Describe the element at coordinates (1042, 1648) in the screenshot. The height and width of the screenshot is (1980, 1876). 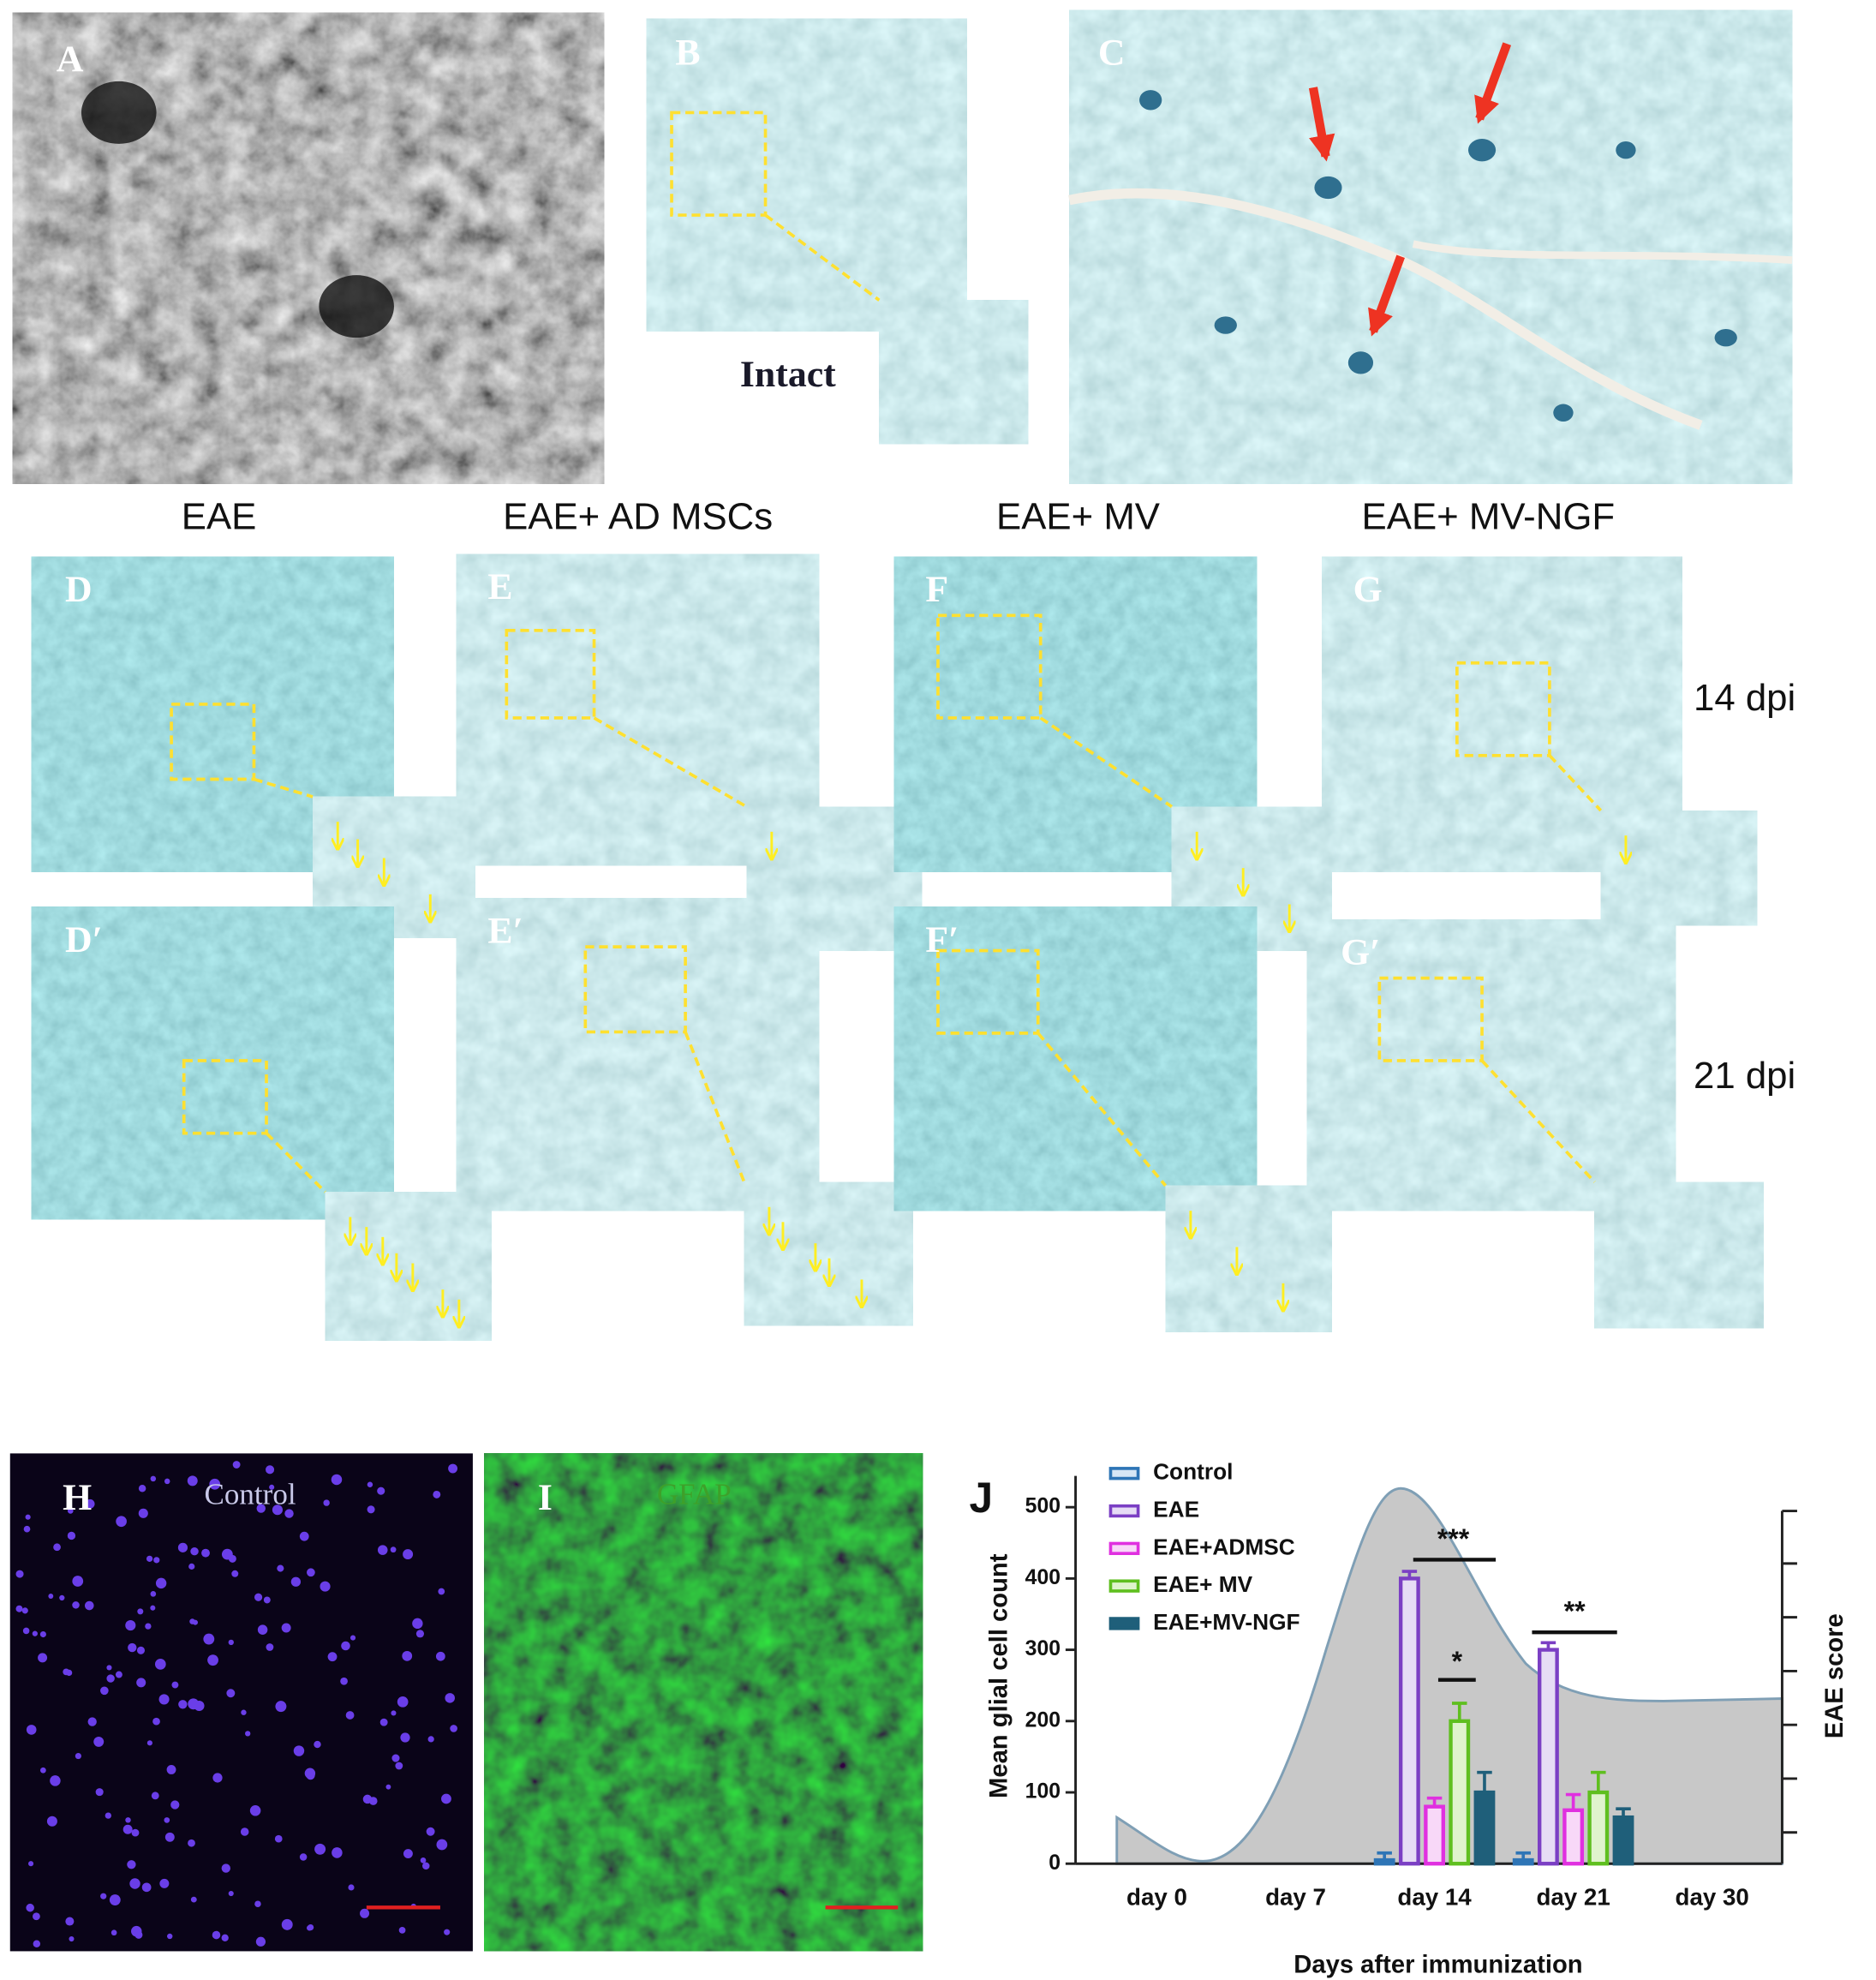
I see `y-tick-label: 300` at that location.